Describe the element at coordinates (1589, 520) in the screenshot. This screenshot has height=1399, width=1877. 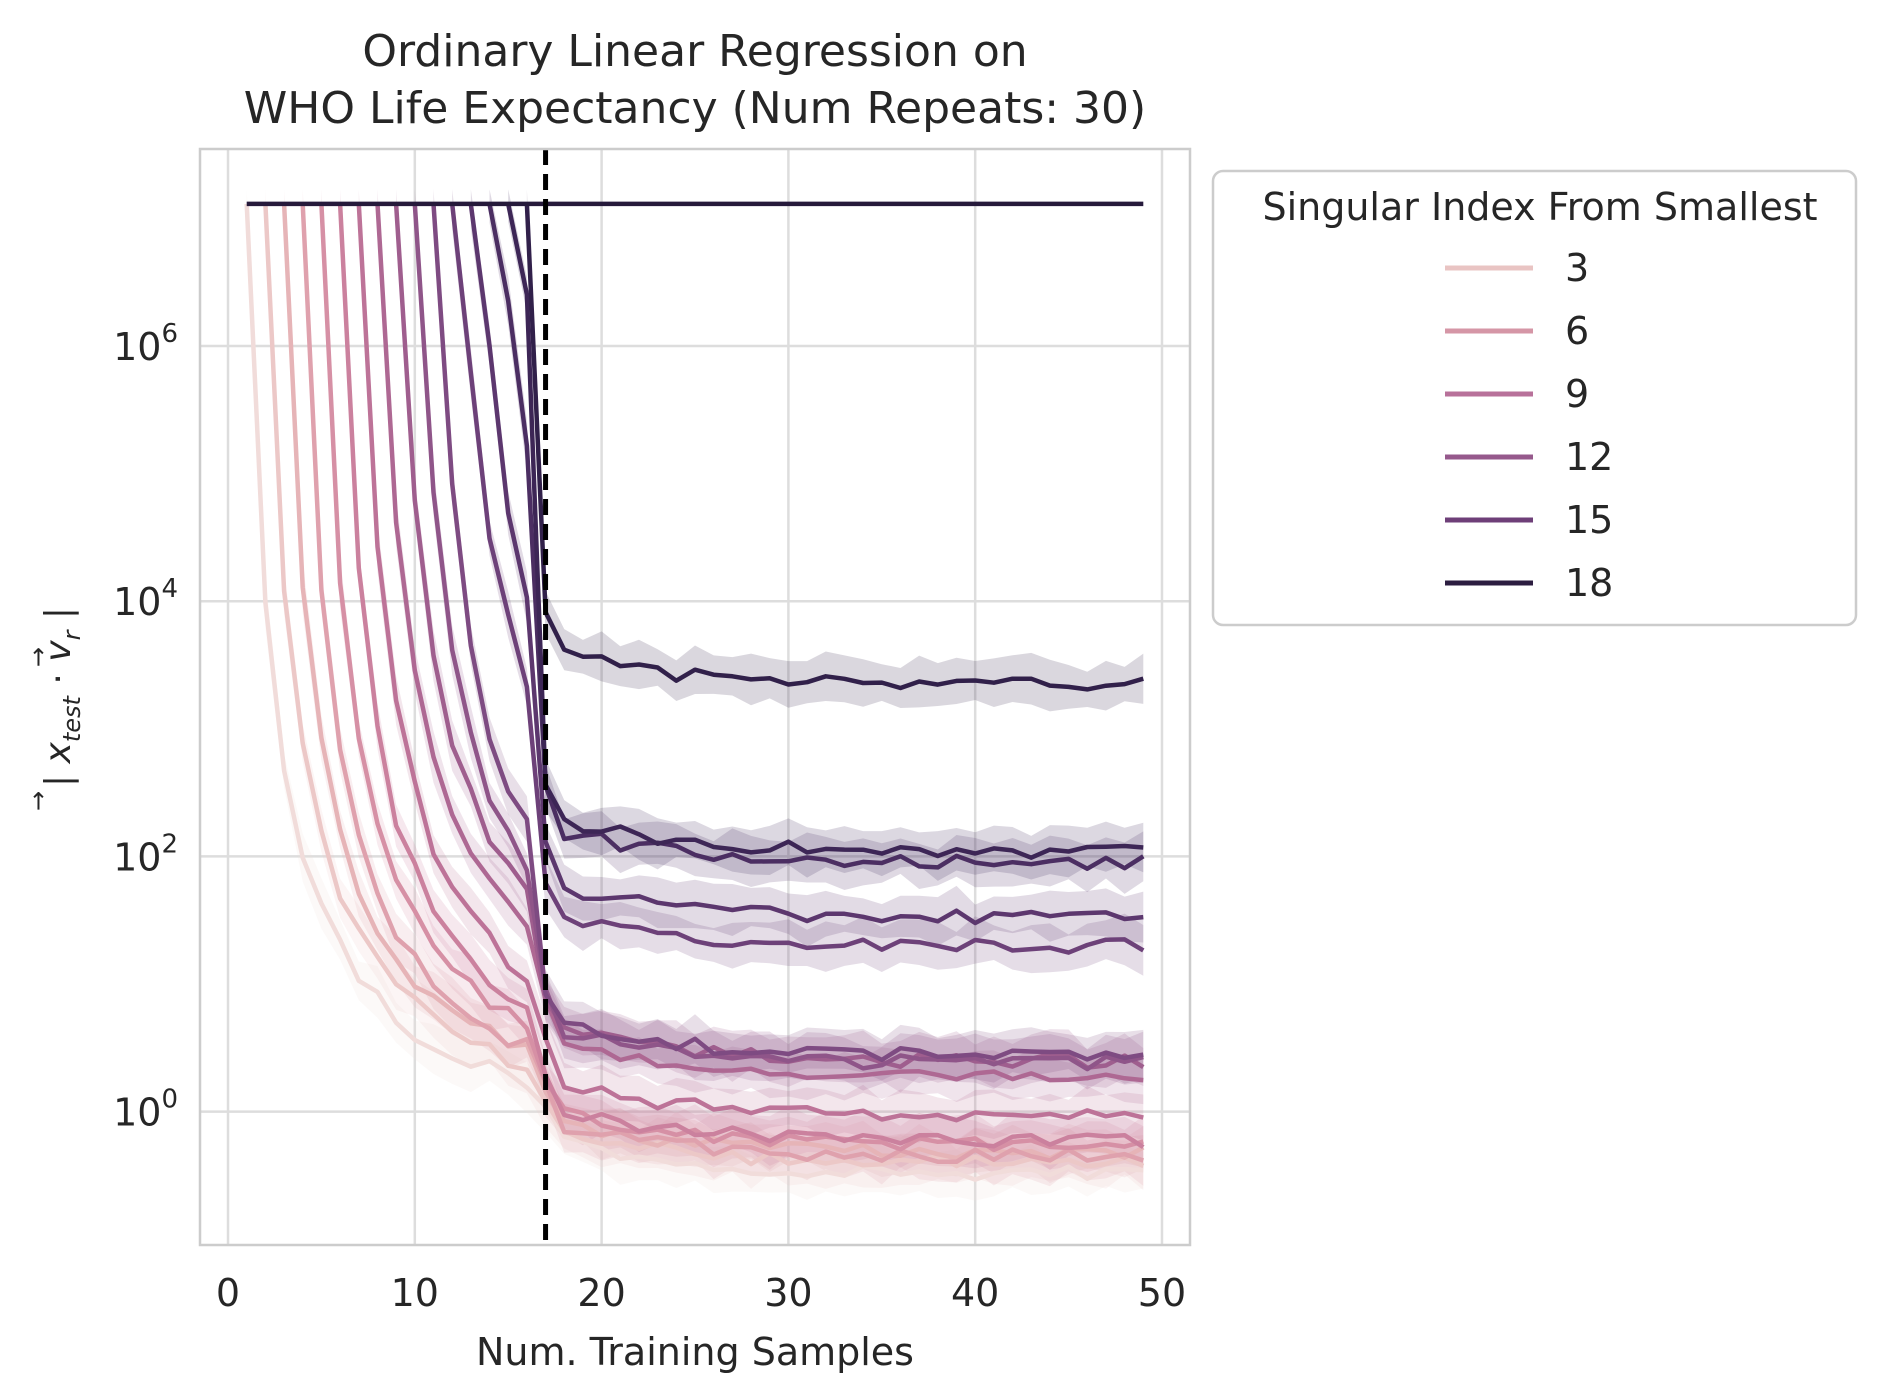
I see `legend-label: 15` at that location.